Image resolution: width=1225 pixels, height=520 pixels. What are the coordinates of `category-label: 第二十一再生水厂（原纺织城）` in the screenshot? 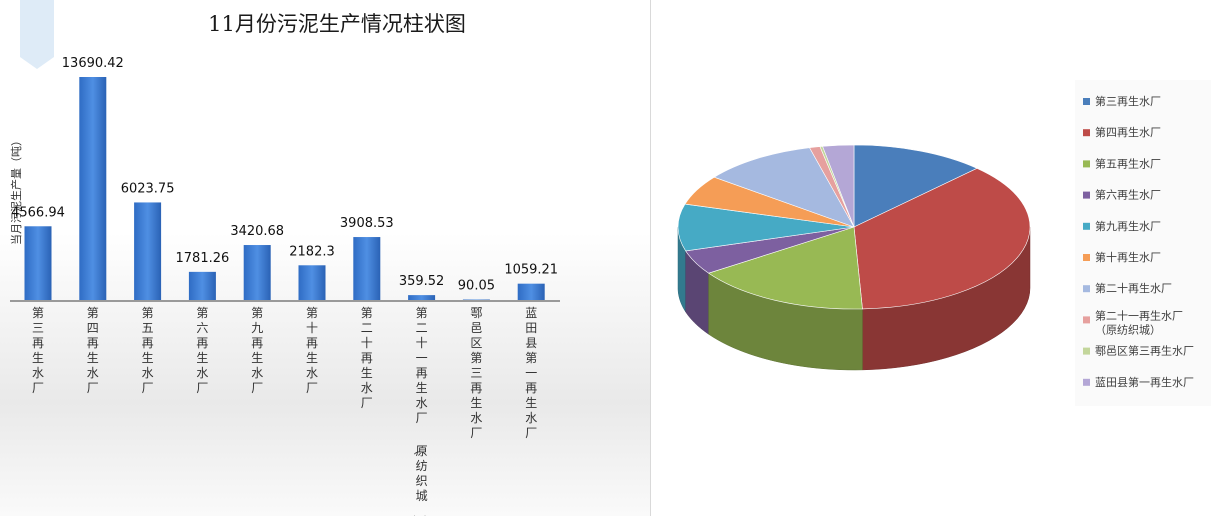 It's located at (420, 411).